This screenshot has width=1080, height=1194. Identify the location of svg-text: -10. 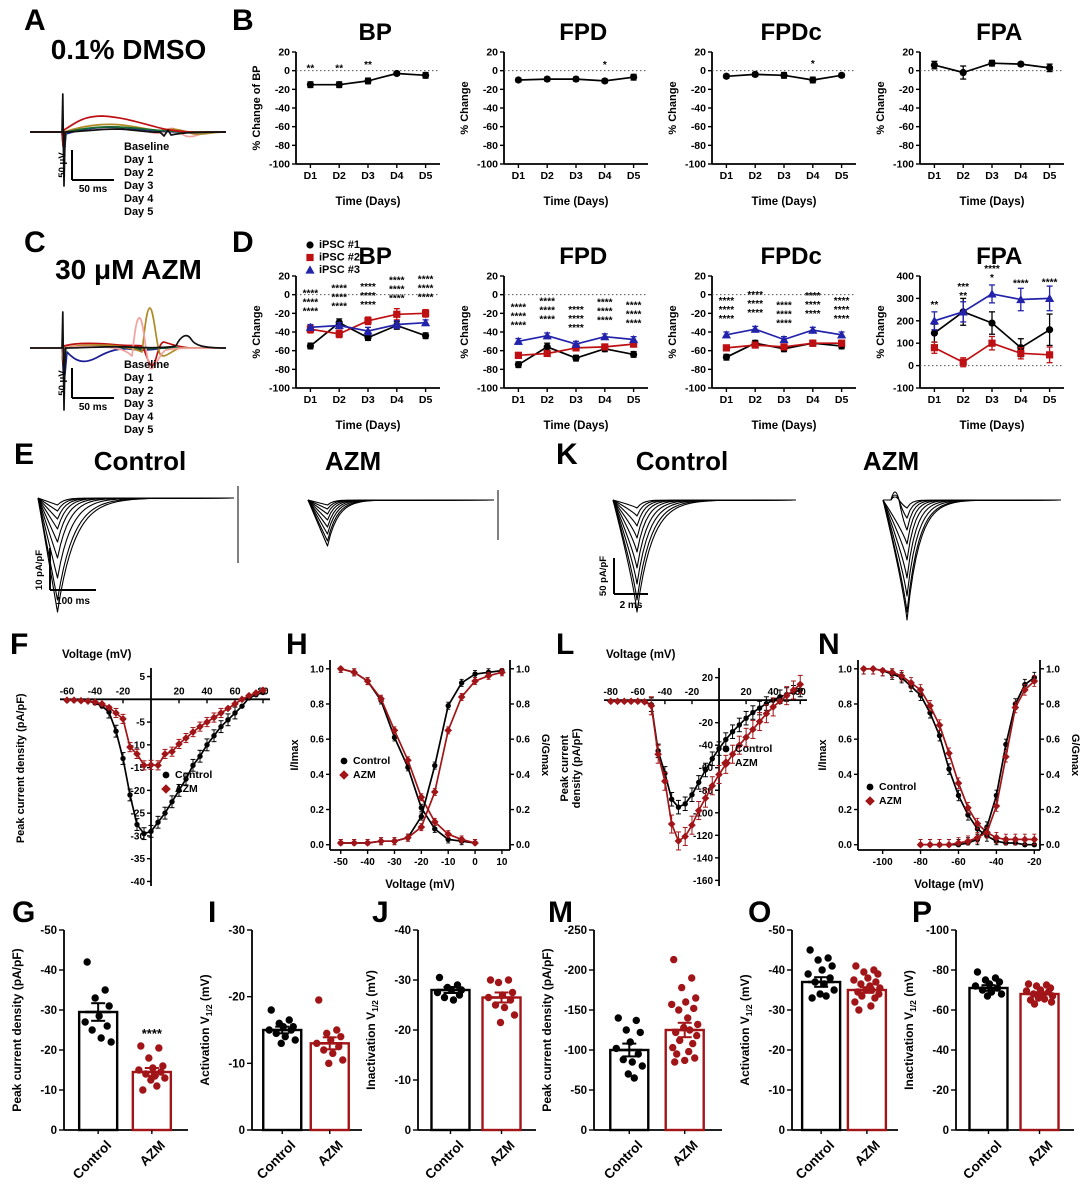
(776, 1091).